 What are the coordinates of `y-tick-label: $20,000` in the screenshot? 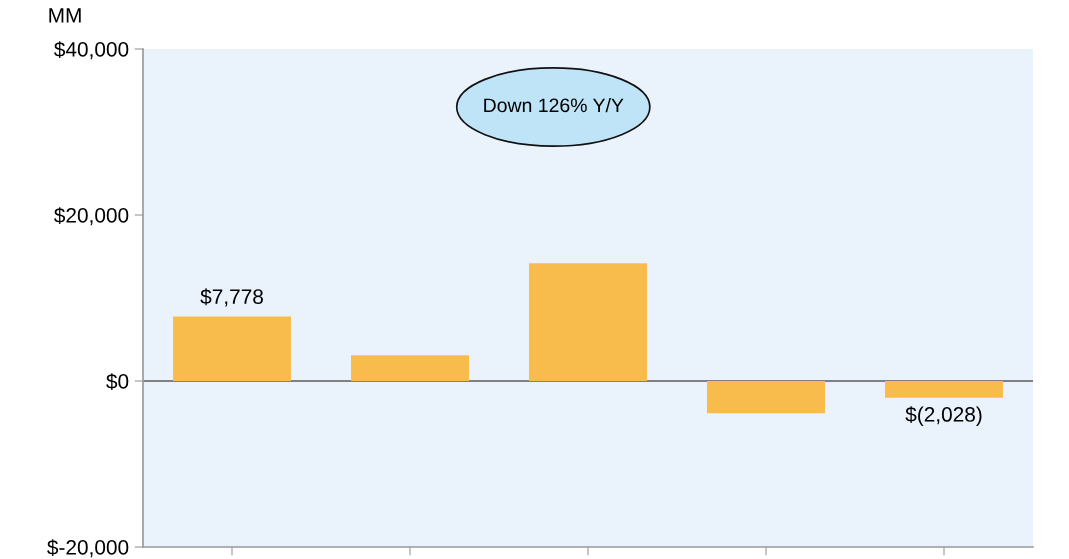 It's located at (91, 216).